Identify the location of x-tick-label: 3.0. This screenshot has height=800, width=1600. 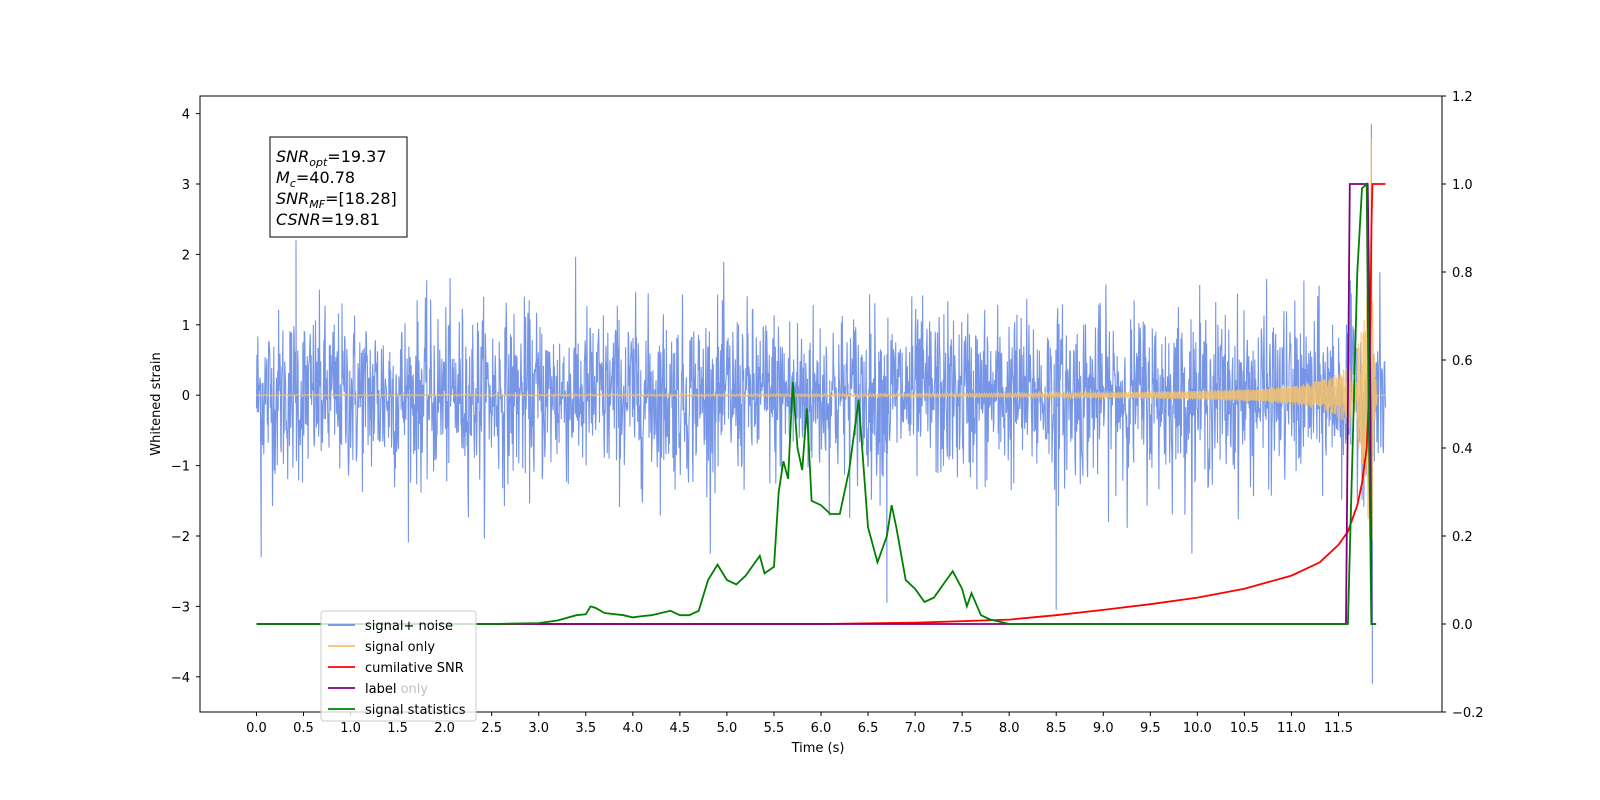
(538, 728).